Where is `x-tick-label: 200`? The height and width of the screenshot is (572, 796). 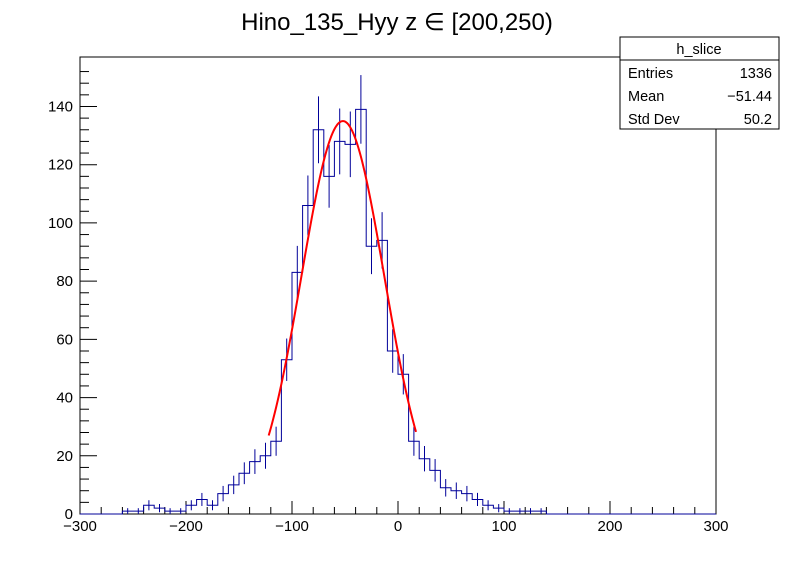 x-tick-label: 200 is located at coordinates (609, 526).